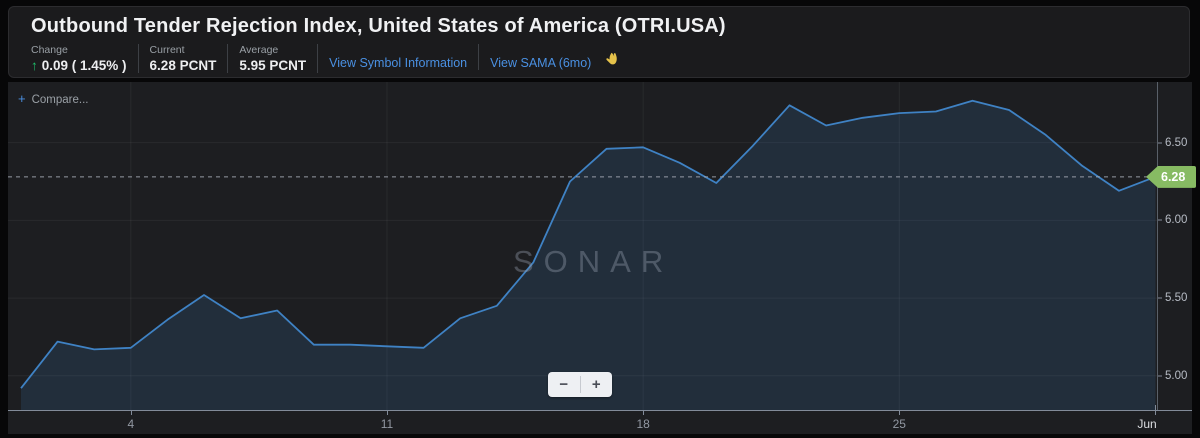 The image size is (1200, 438). What do you see at coordinates (22, 98) in the screenshot?
I see `plus-icon: +` at bounding box center [22, 98].